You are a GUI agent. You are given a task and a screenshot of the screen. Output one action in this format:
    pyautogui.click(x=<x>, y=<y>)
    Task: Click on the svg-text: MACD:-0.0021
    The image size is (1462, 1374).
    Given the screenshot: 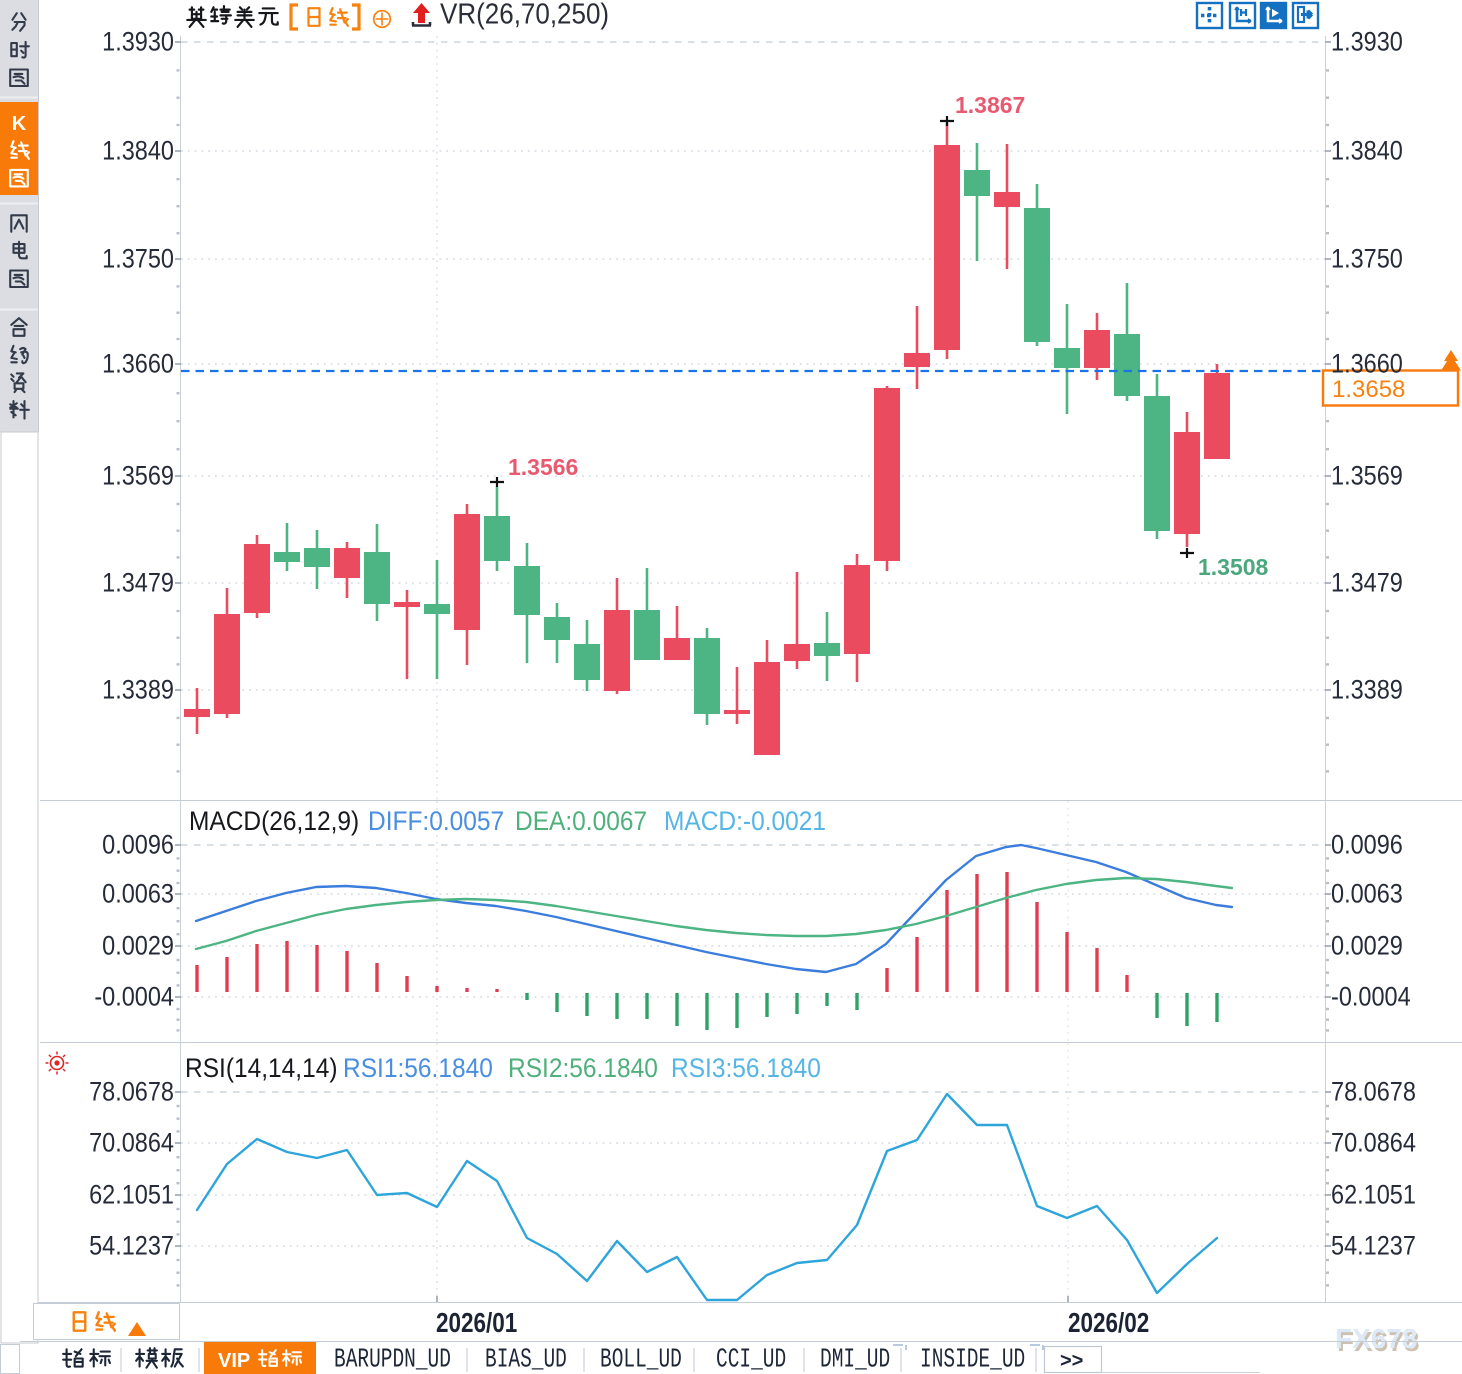 What is the action you would take?
    pyautogui.click(x=745, y=821)
    